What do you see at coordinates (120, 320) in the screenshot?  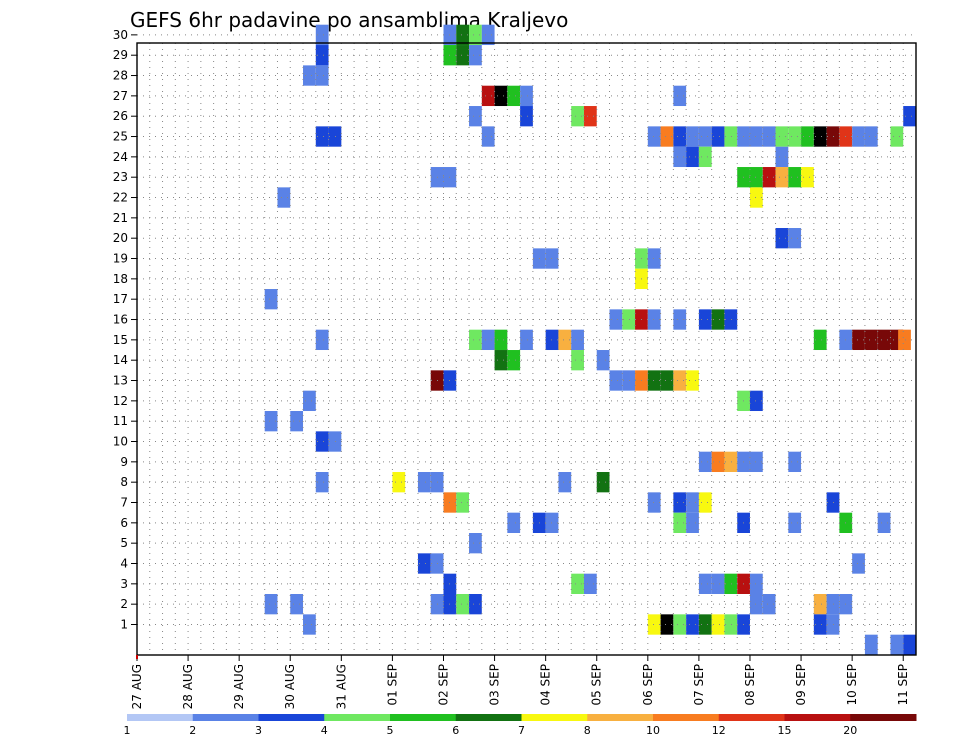 I see `y-tick-label: 16` at bounding box center [120, 320].